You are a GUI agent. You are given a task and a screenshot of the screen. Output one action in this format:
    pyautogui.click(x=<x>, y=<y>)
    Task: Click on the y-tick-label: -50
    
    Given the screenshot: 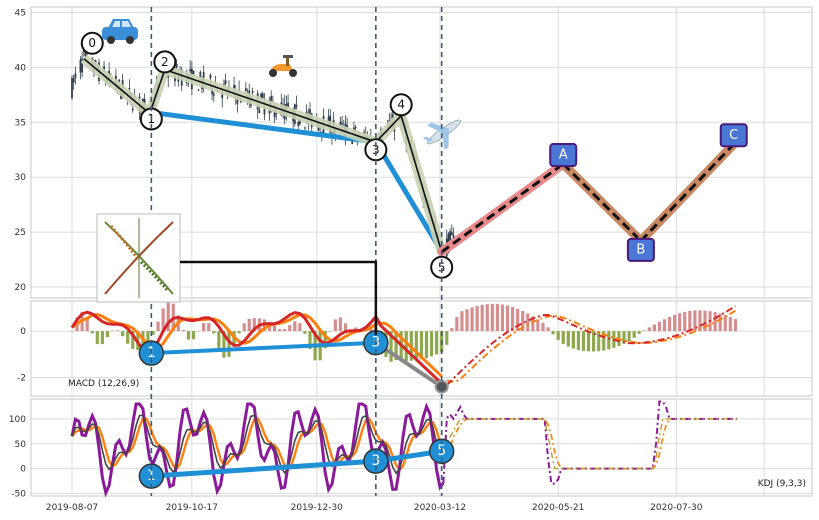 What is the action you would take?
    pyautogui.click(x=18, y=495)
    